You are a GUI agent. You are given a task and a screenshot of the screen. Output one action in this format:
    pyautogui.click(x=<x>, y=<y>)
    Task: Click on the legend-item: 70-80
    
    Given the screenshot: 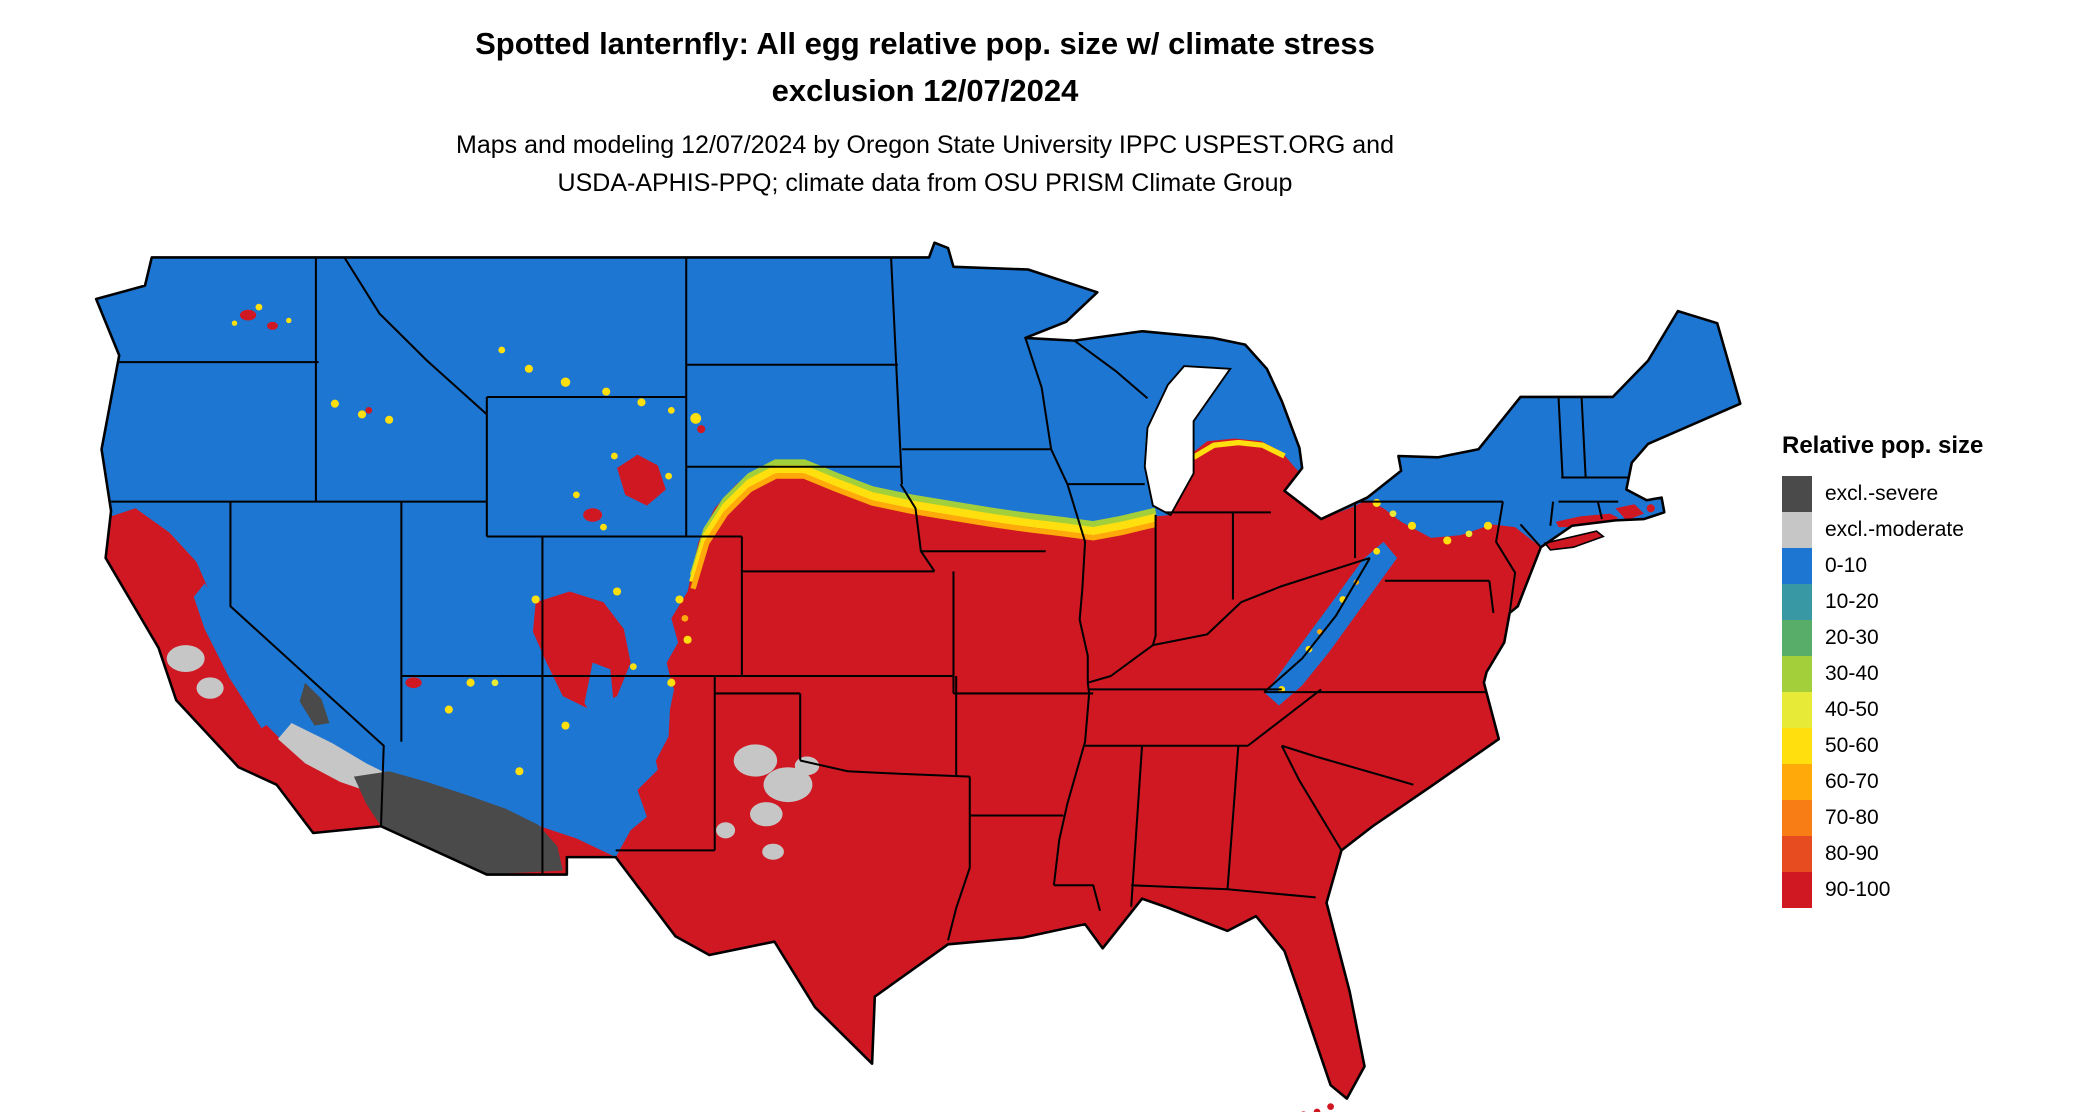 What is the action you would take?
    pyautogui.click(x=1937, y=818)
    